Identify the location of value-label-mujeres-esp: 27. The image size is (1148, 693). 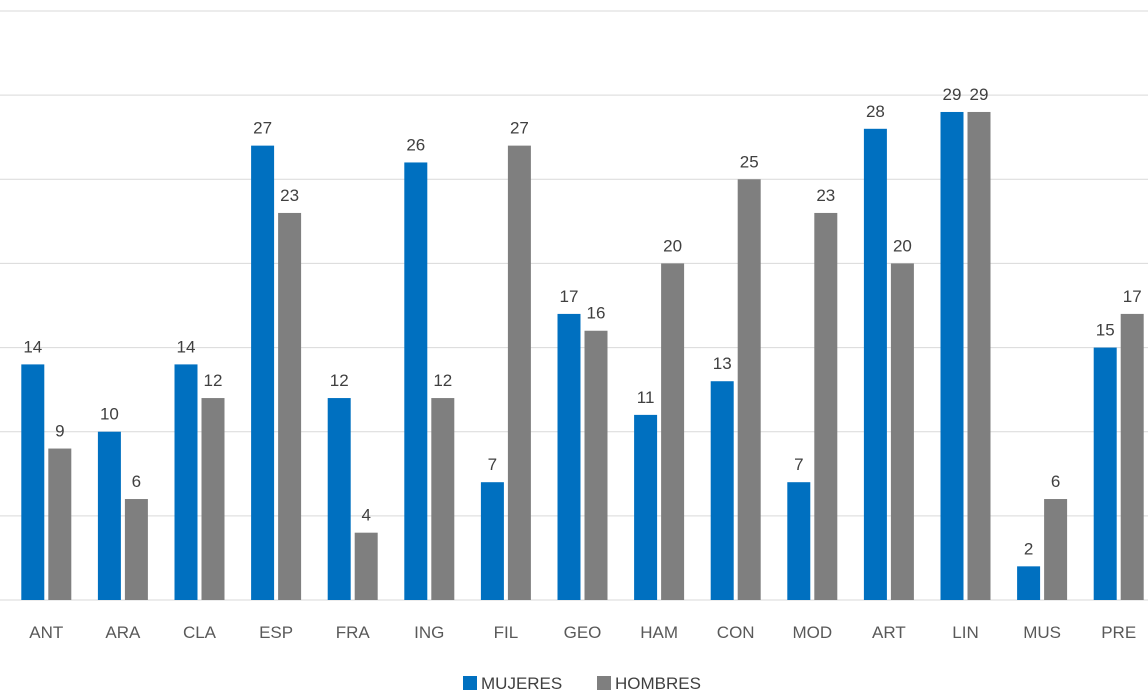
(262, 128).